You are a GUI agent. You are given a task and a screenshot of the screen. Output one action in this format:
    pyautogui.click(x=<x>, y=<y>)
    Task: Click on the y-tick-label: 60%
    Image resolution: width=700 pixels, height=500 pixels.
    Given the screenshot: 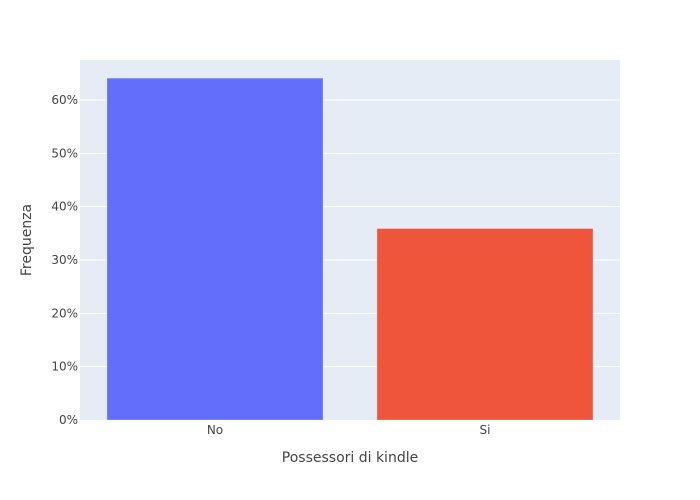 What is the action you would take?
    pyautogui.click(x=64, y=100)
    